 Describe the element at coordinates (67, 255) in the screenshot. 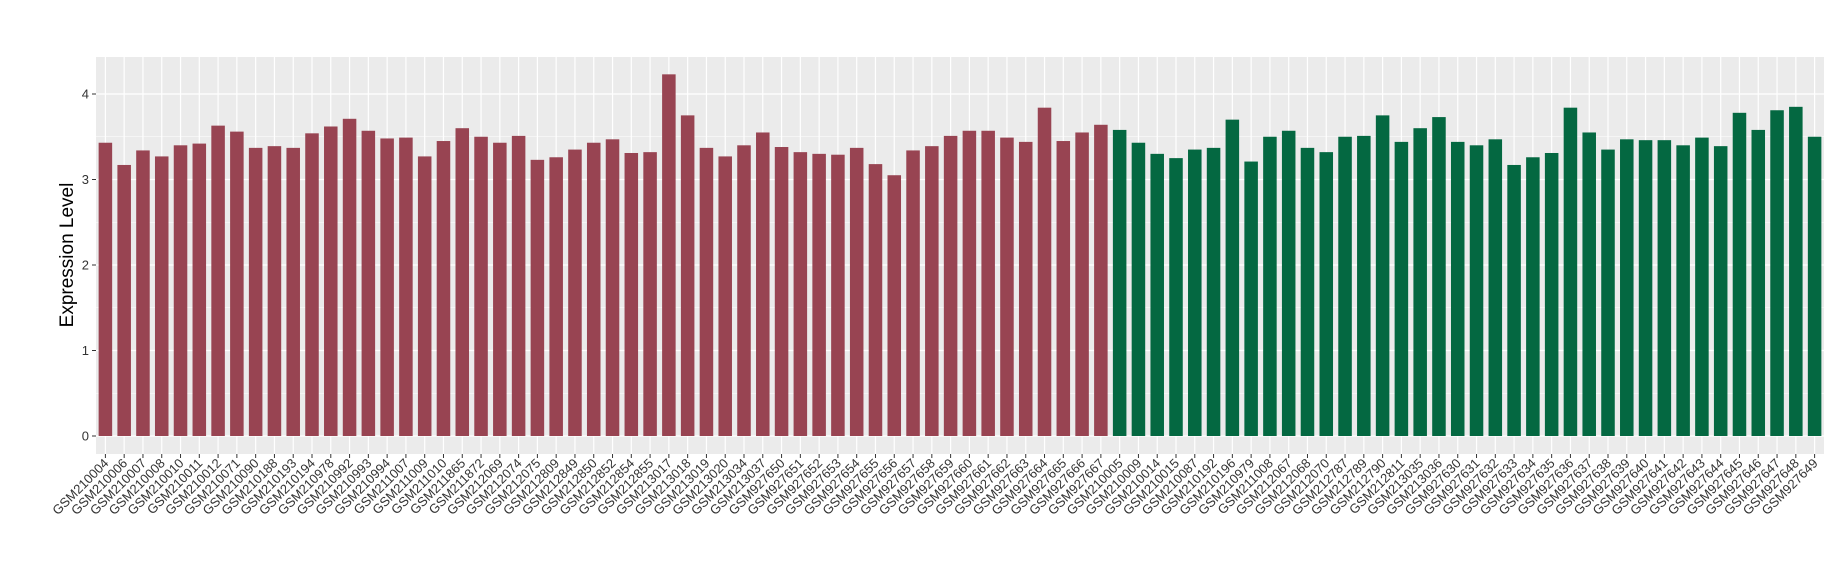

I see `y-axis-title: Expression Level` at that location.